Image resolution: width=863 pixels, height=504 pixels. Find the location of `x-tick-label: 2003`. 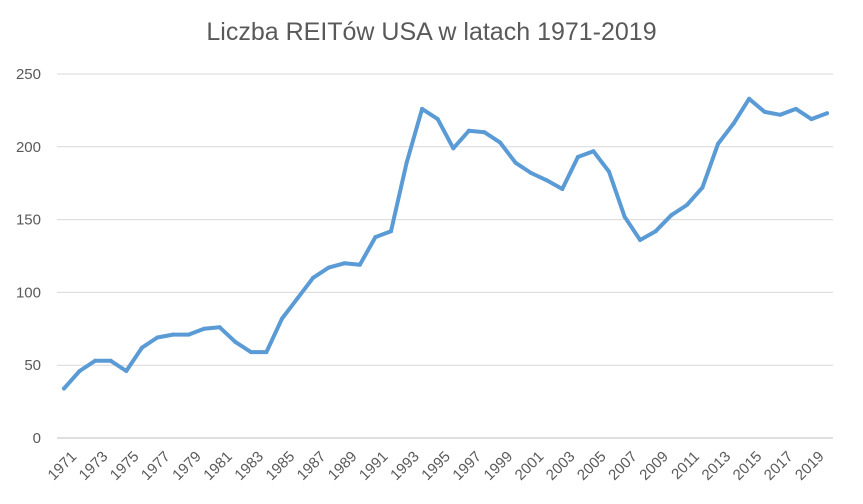

x-tick-label: 2003 is located at coordinates (561, 466).